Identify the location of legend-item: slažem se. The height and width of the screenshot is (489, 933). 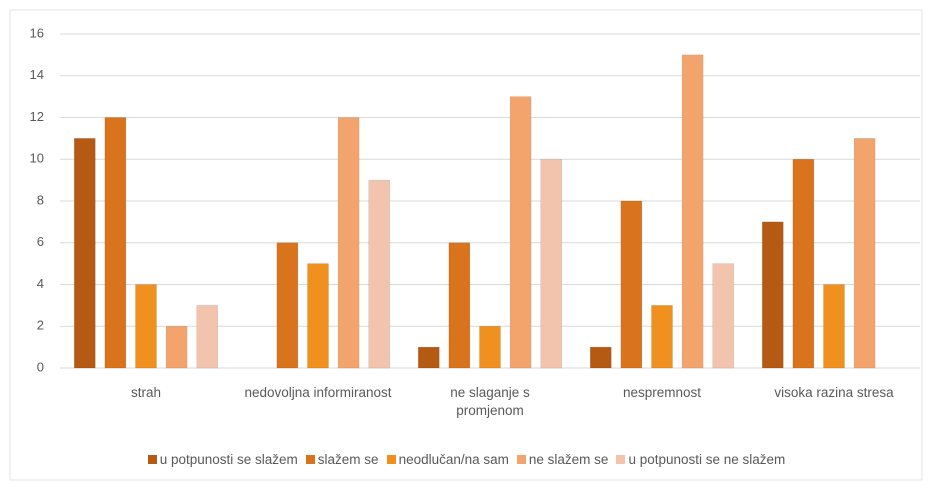
(342, 459).